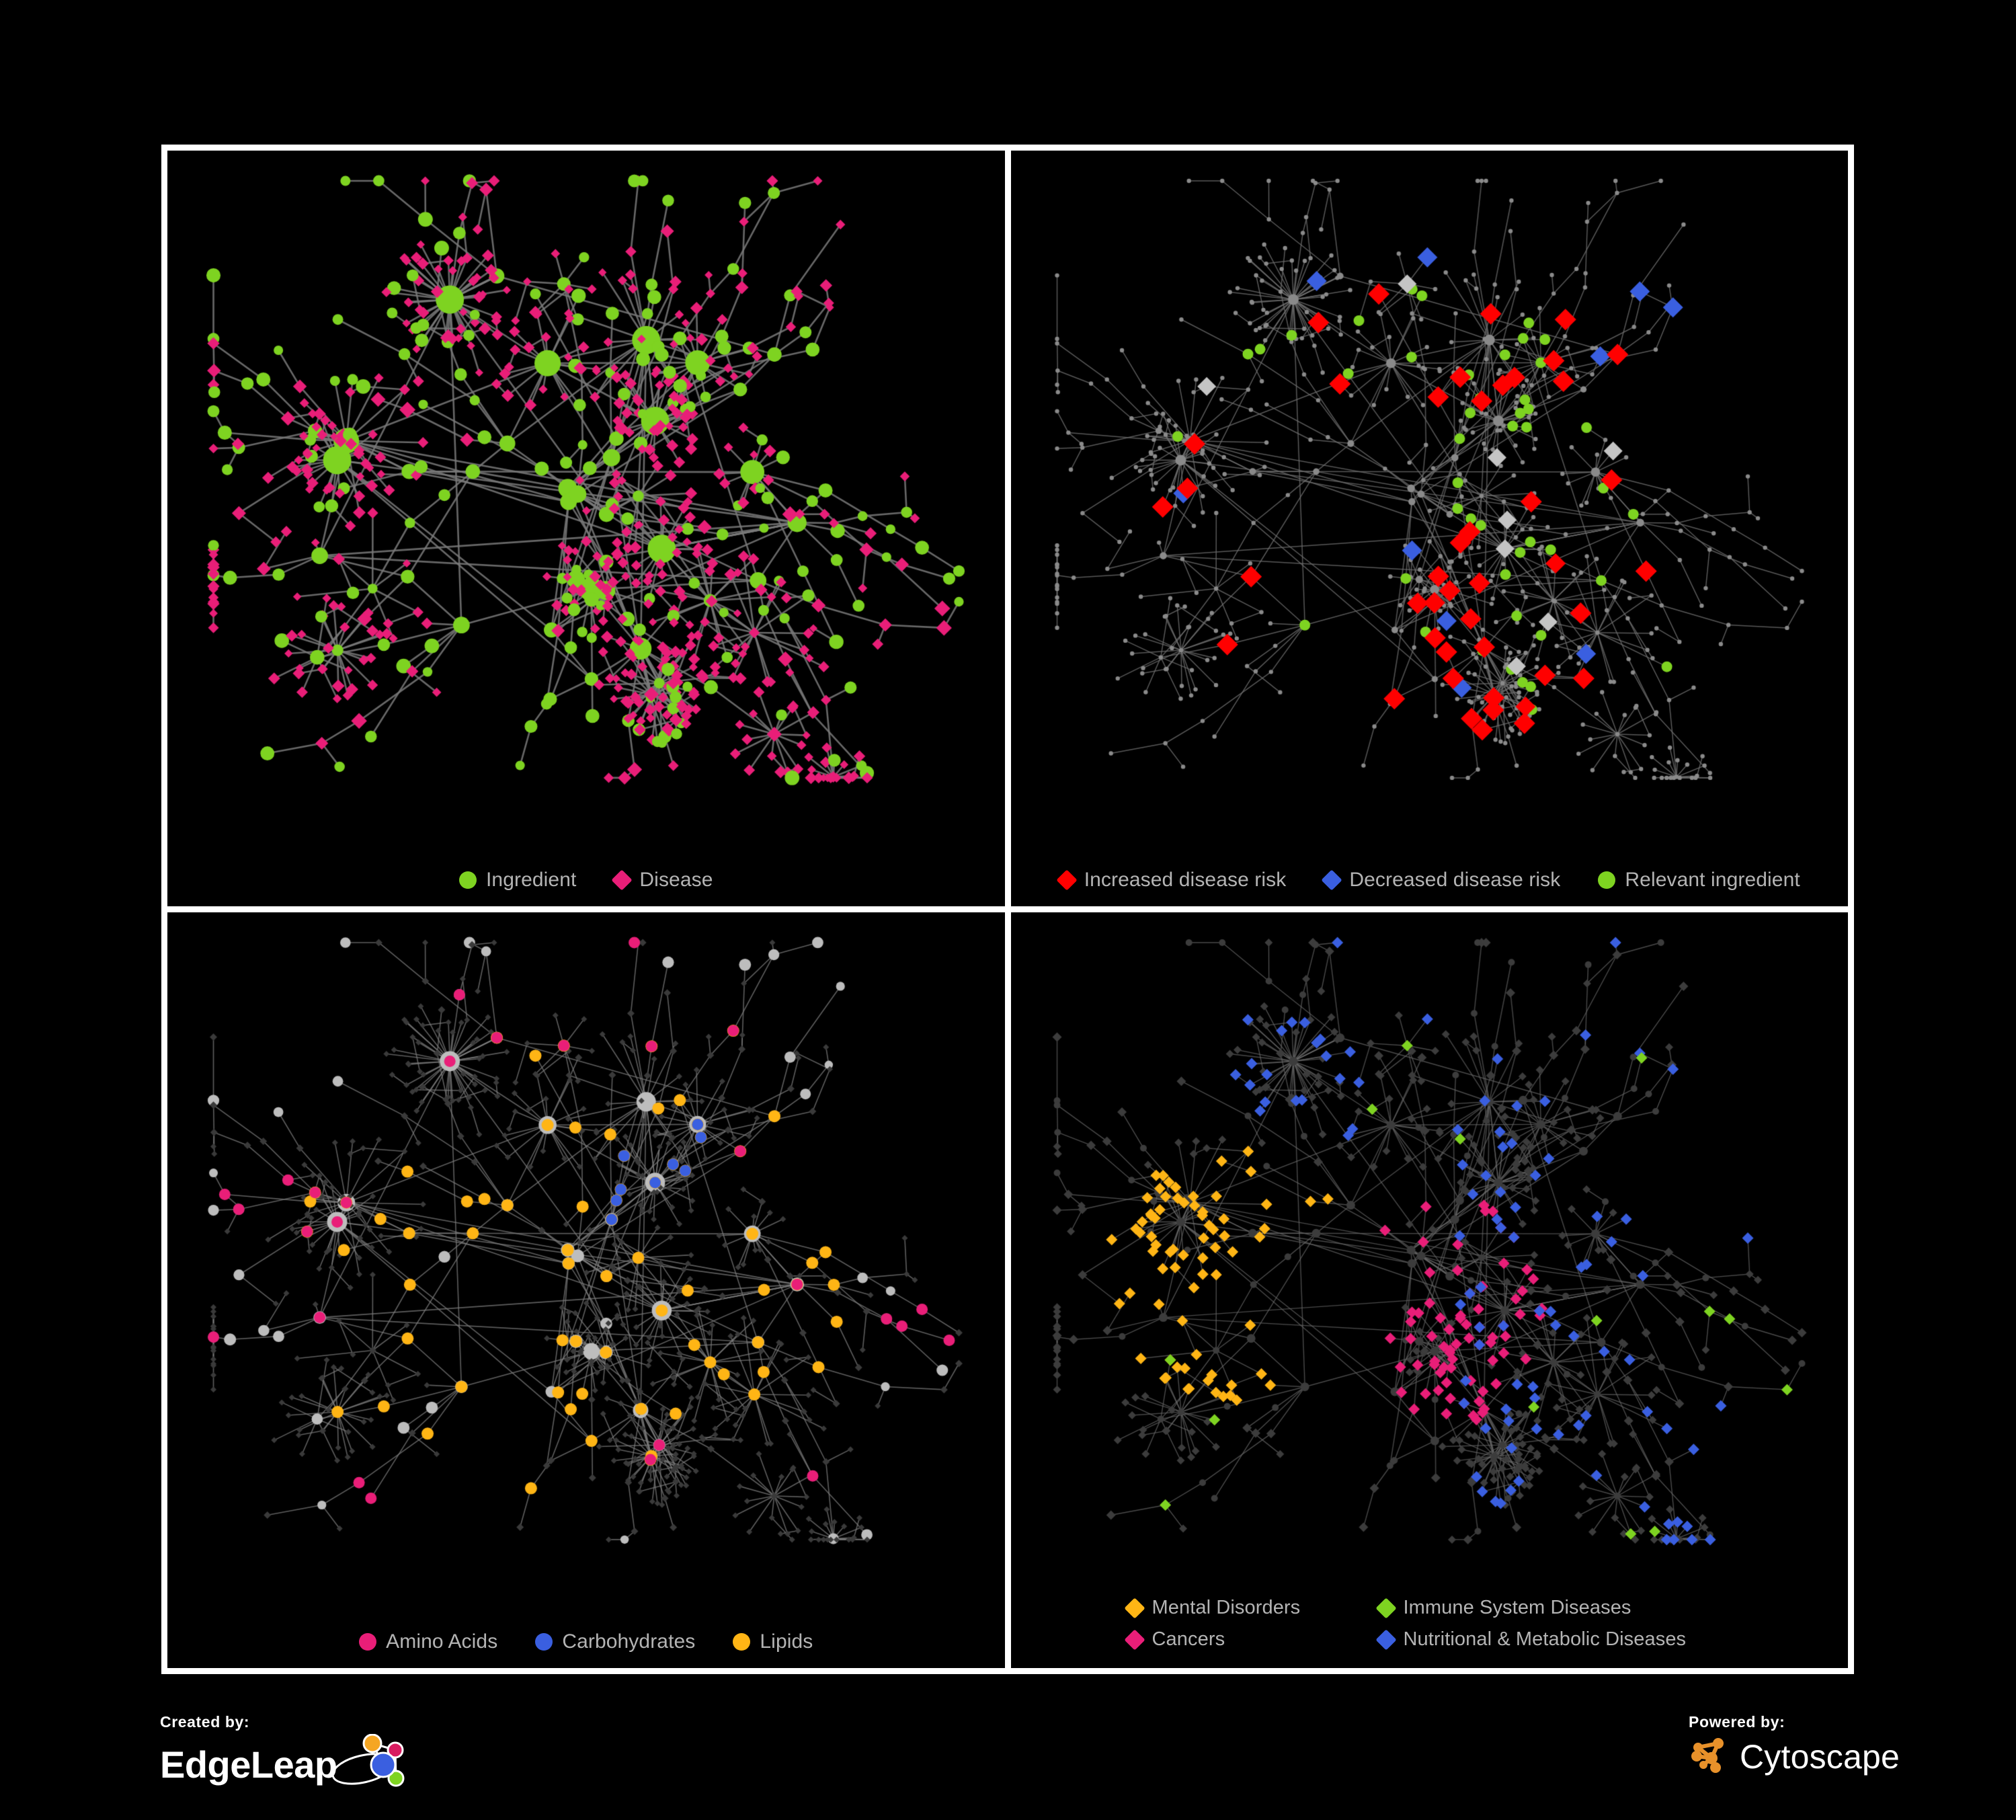 The height and width of the screenshot is (1820, 2016). What do you see at coordinates (368, 1764) in the screenshot?
I see `edgeleap-network-logo-icon` at bounding box center [368, 1764].